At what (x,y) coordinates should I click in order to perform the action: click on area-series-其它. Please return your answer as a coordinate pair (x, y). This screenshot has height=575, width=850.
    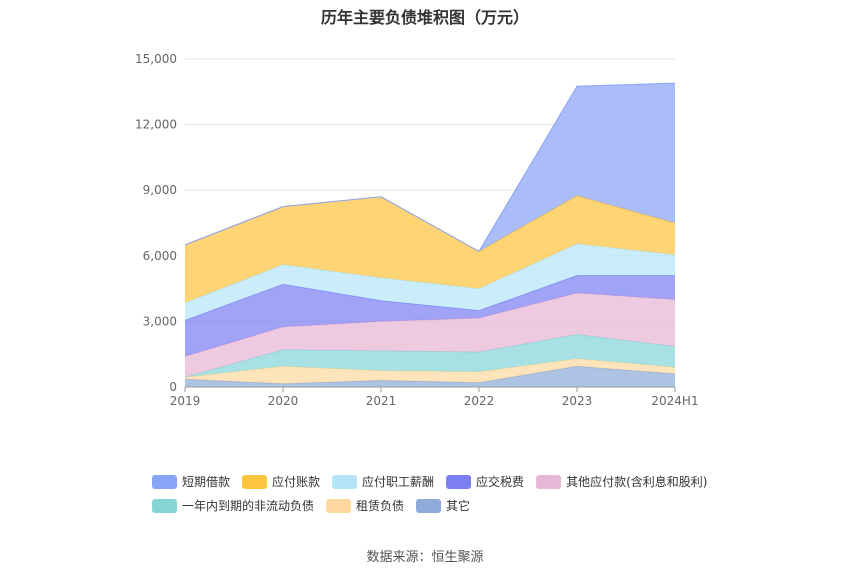
    Looking at the image, I should click on (430, 376).